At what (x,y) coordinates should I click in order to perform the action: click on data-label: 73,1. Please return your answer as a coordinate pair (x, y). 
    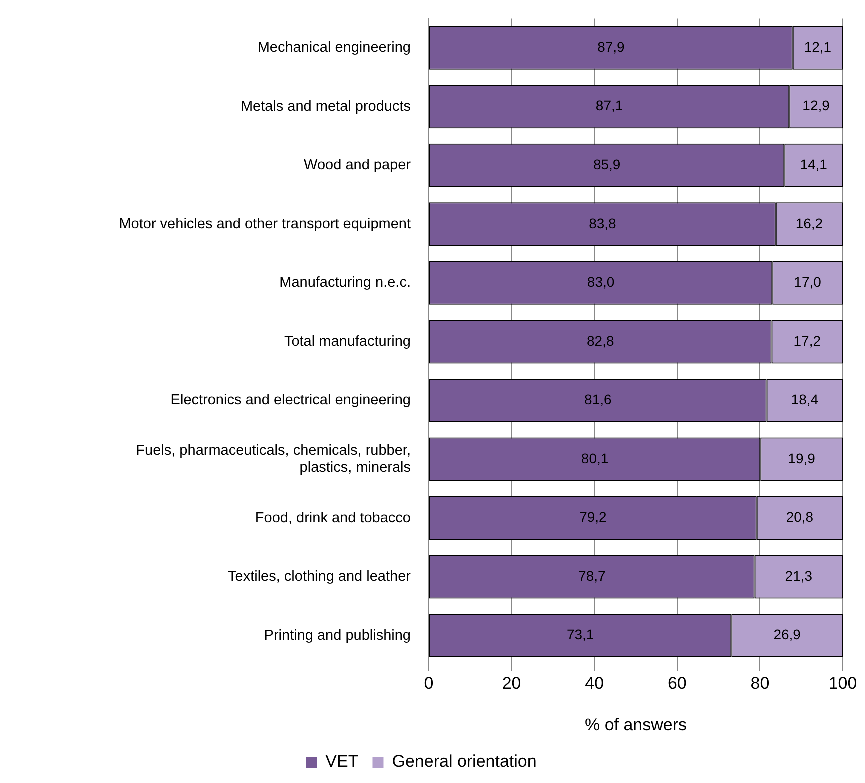
    Looking at the image, I should click on (580, 634).